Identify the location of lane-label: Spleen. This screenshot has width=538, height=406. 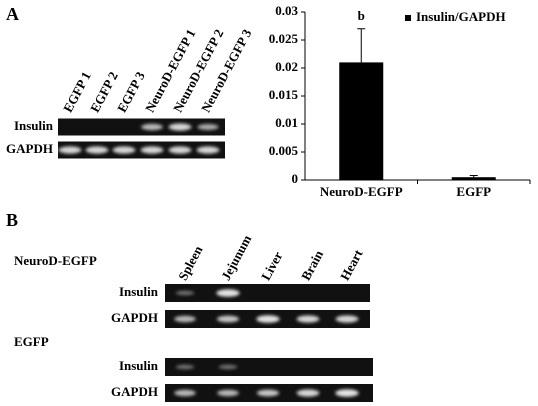
(190, 263).